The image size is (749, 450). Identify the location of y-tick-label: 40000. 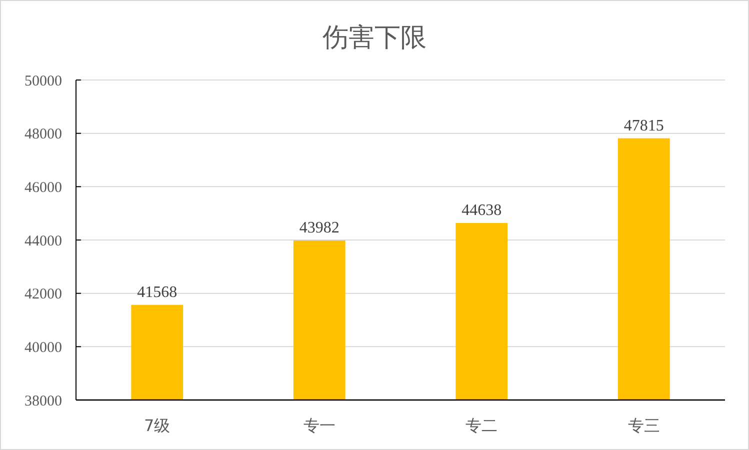
(43, 348).